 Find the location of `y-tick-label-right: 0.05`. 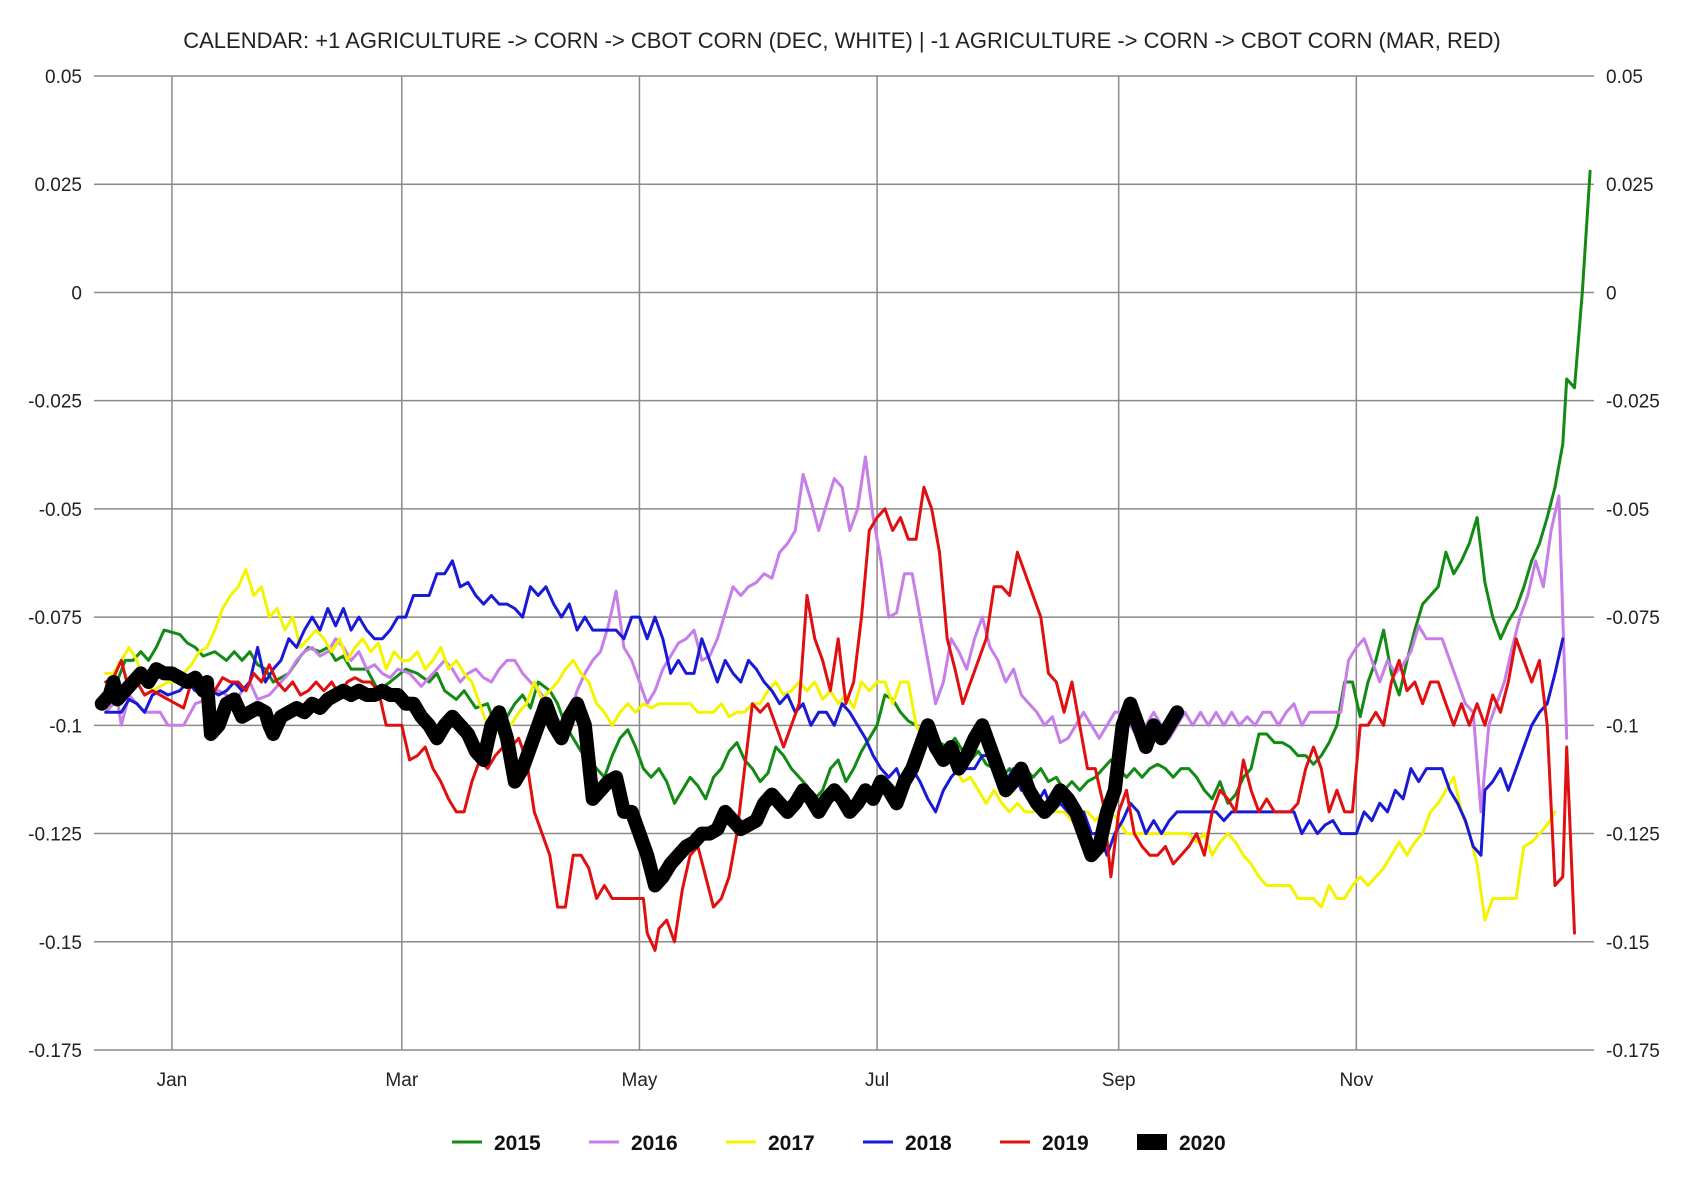

y-tick-label-right: 0.05 is located at coordinates (1624, 77).